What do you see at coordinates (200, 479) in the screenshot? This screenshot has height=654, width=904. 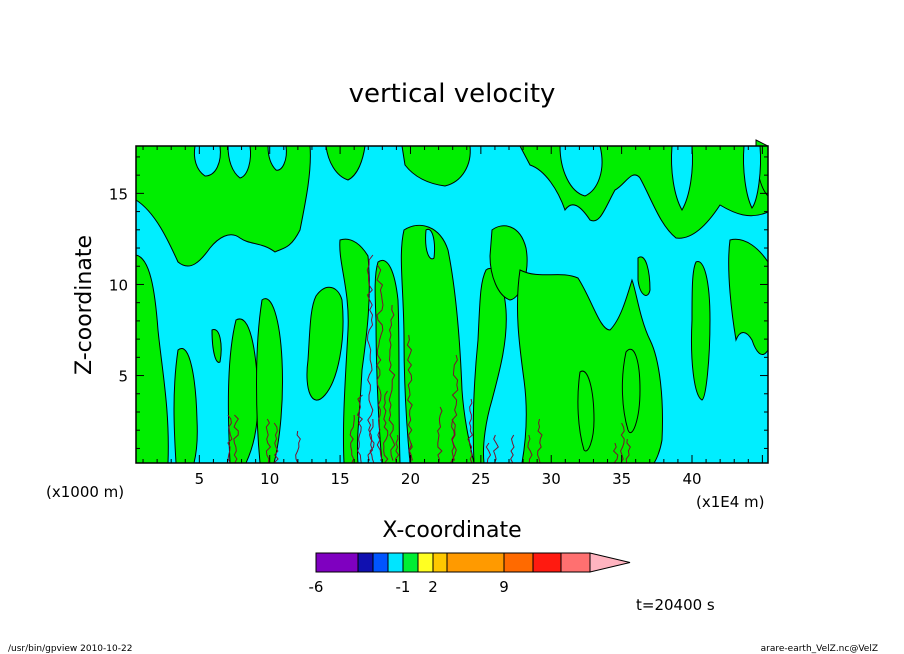 I see `x-tick-label: 5` at bounding box center [200, 479].